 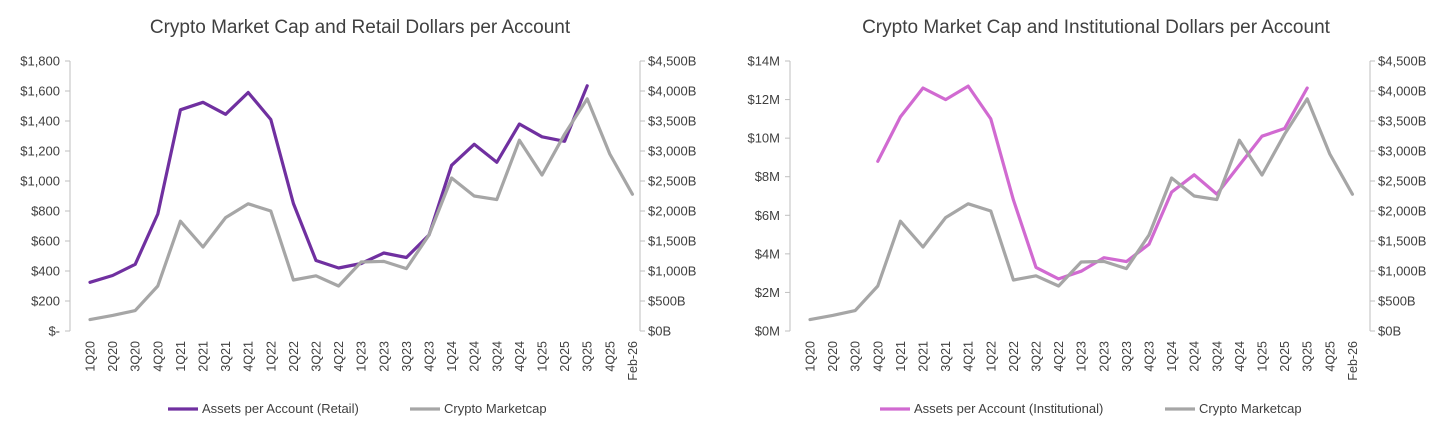 What do you see at coordinates (45, 241) in the screenshot?
I see `left-axis-tick-label: $600` at bounding box center [45, 241].